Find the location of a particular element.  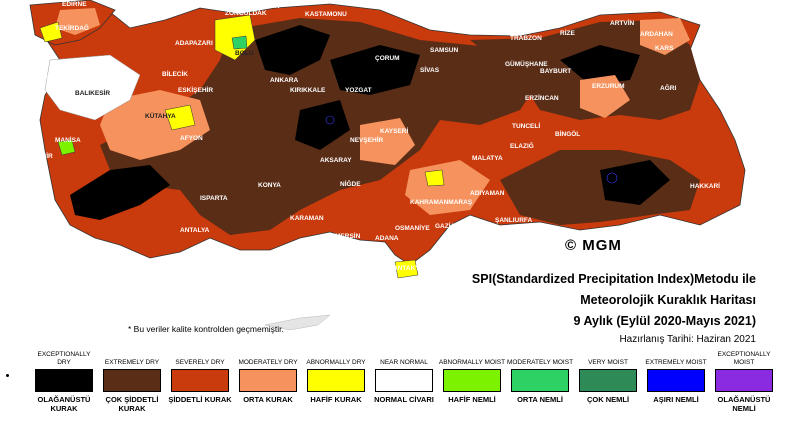

city-label: AFYON is located at coordinates (191, 138).